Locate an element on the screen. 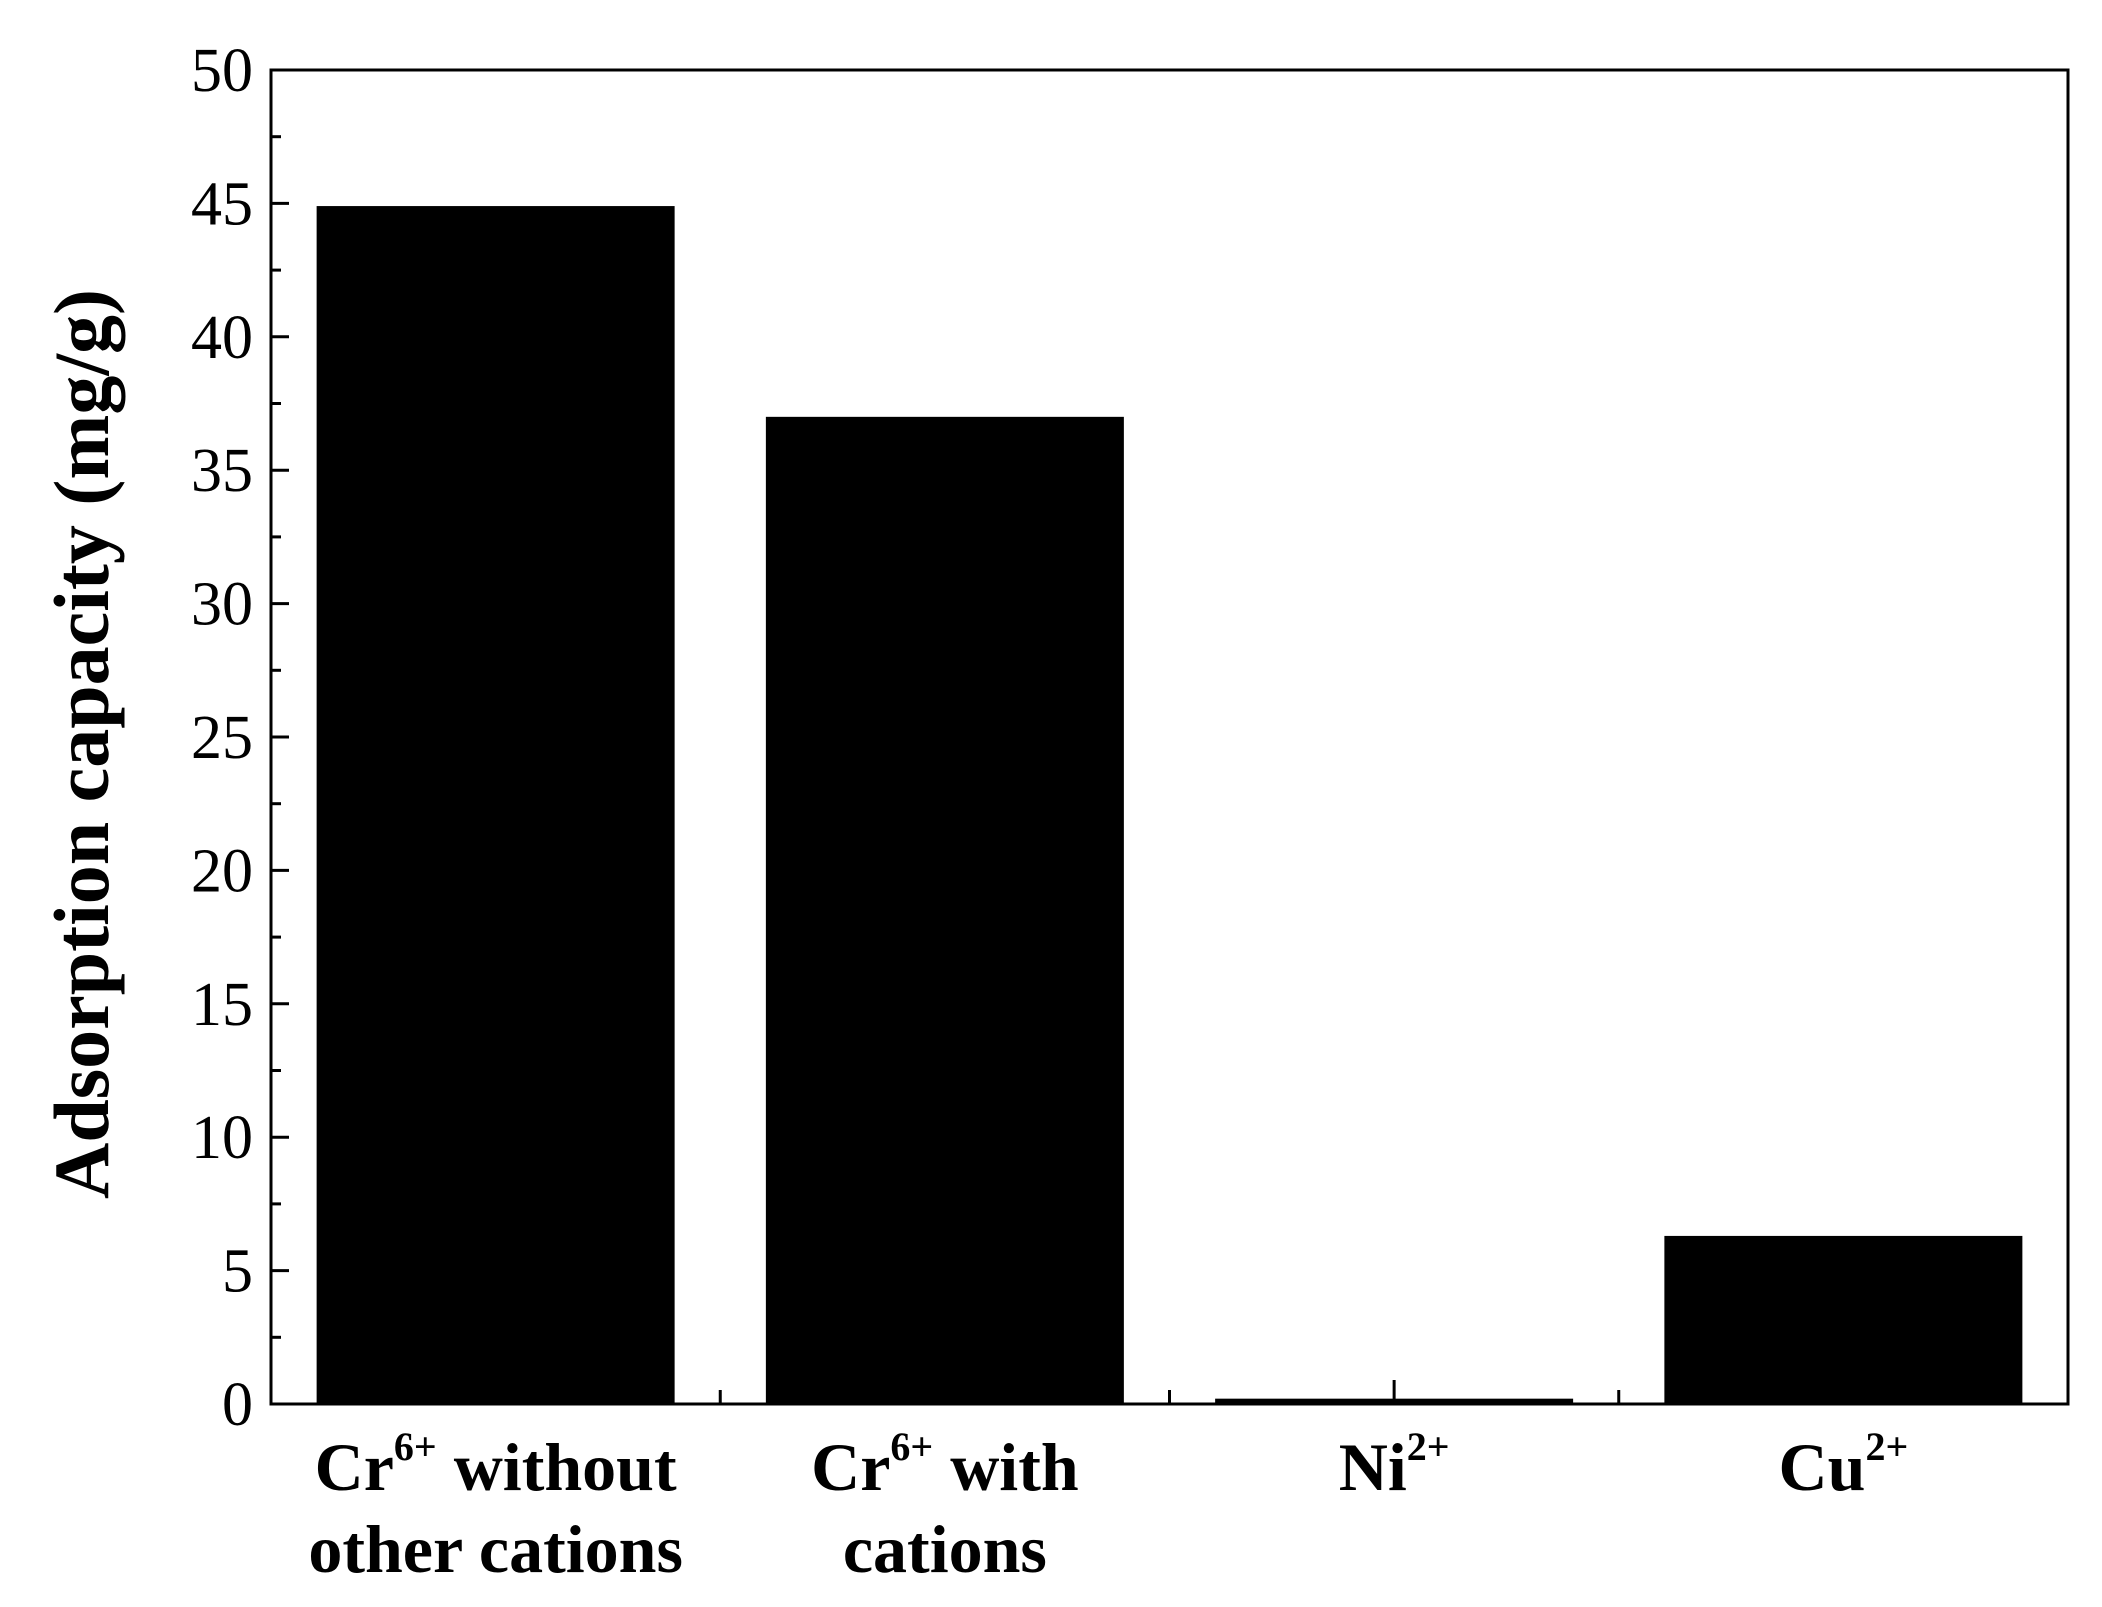 The width and height of the screenshot is (2102, 1607). x-category-label: cations is located at coordinates (945, 1549).